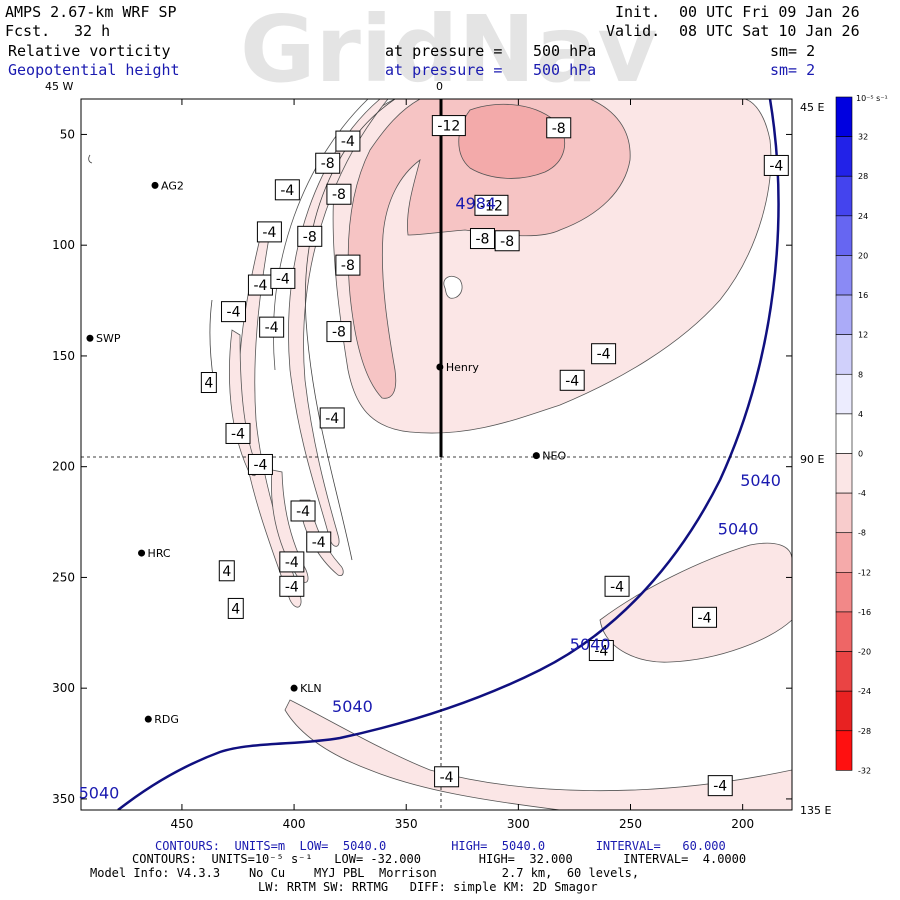 The width and height of the screenshot is (900, 900). What do you see at coordinates (601, 652) in the screenshot?
I see `vorticity-label-32: -4` at bounding box center [601, 652].